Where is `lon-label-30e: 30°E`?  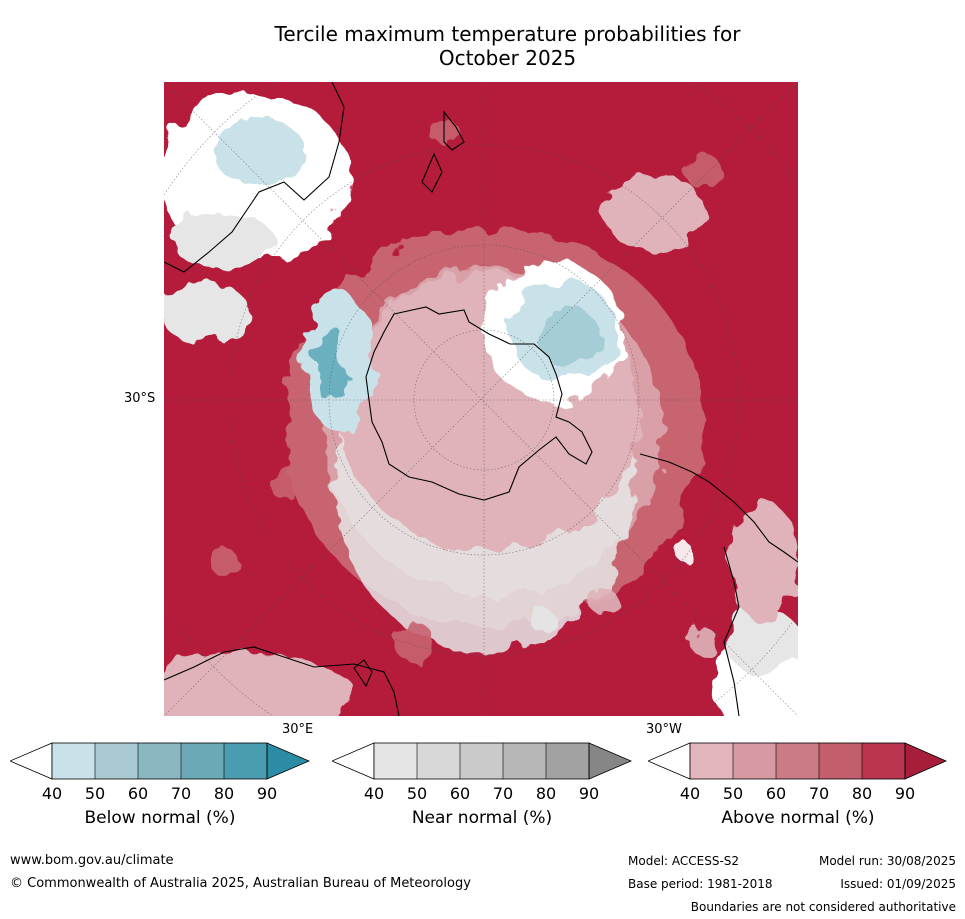
lon-label-30e: 30°E is located at coordinates (298, 729).